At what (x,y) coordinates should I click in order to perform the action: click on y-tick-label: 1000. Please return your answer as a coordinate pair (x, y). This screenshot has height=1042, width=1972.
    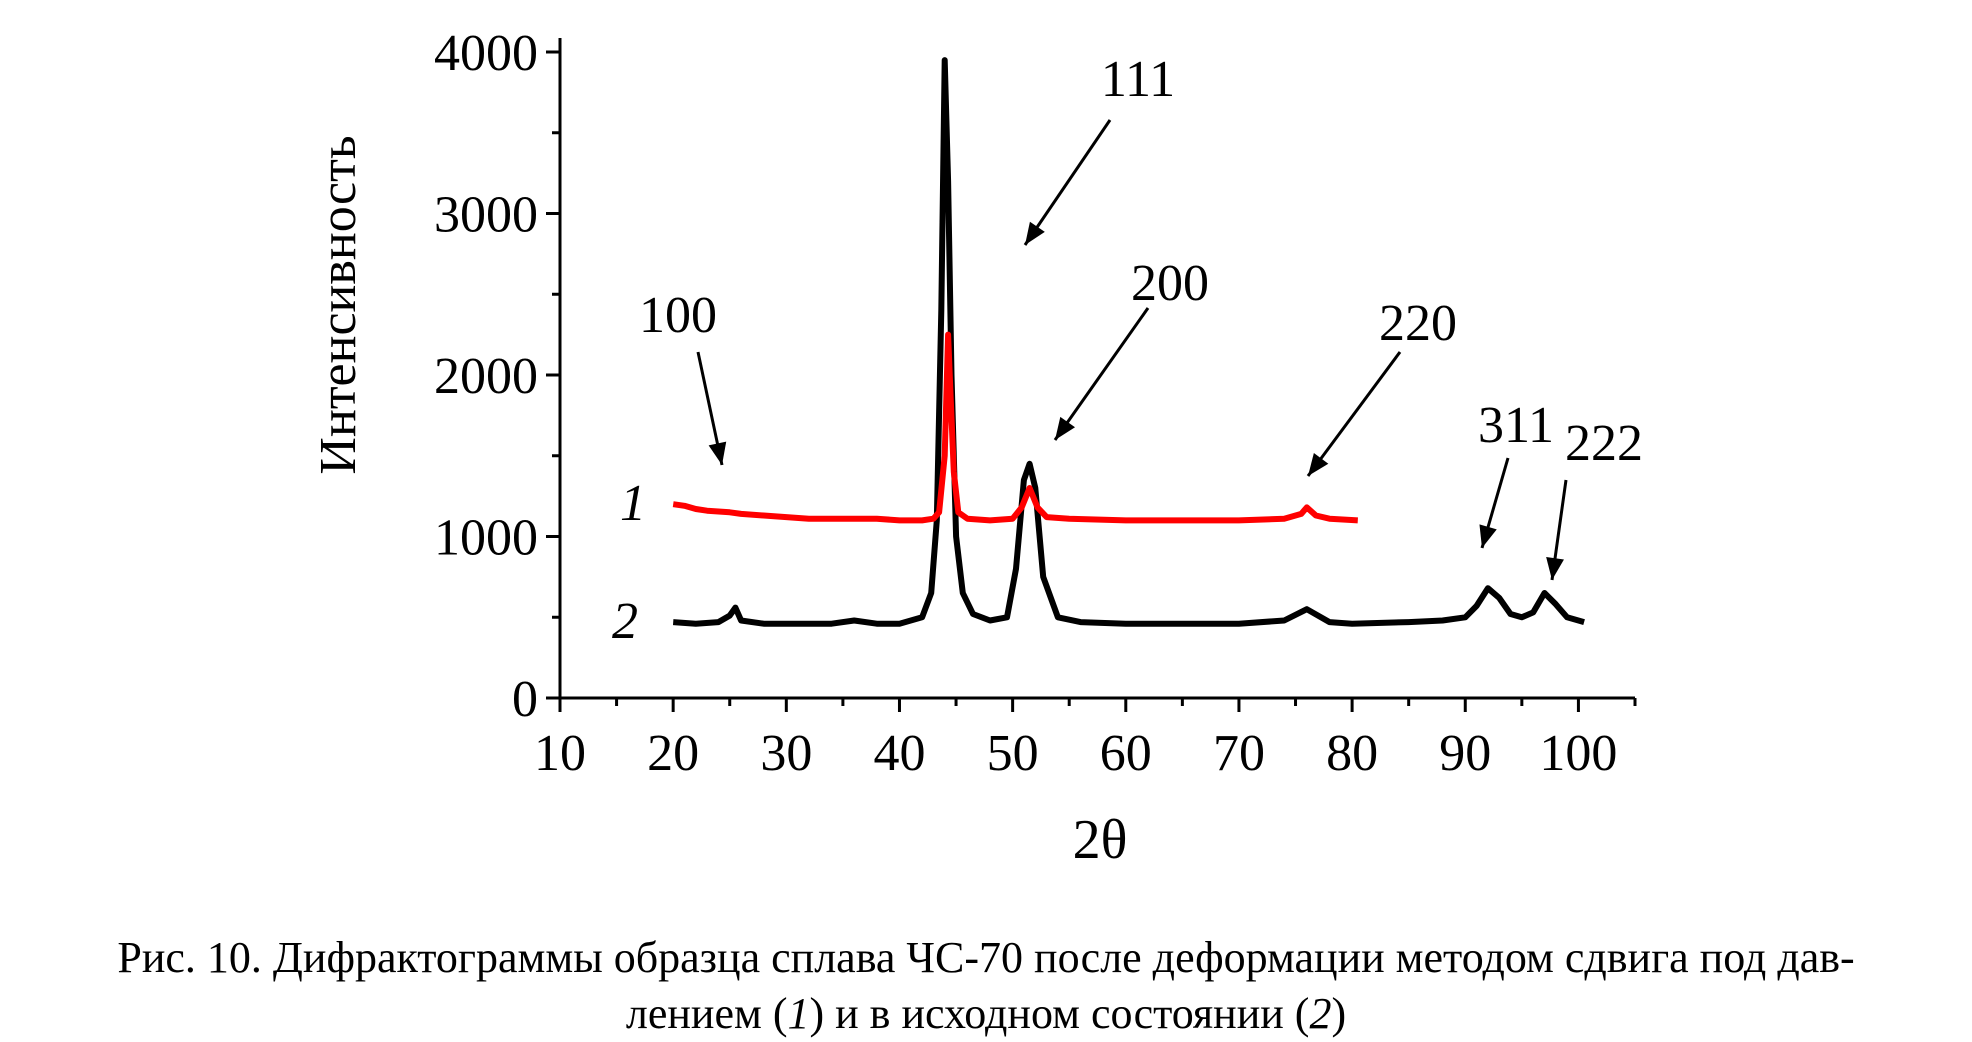
    Looking at the image, I should click on (486, 538).